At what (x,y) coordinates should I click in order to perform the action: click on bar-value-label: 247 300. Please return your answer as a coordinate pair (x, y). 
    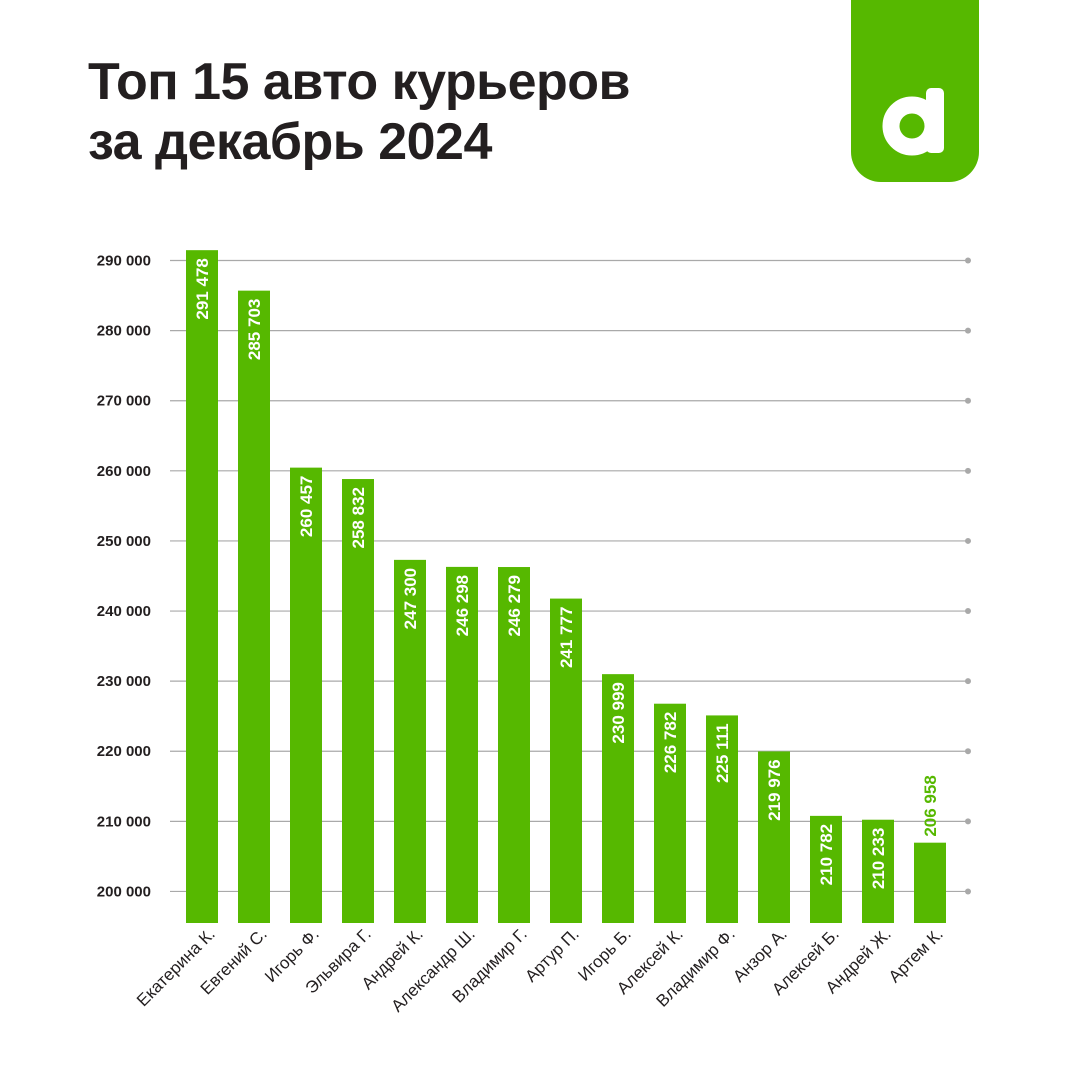
    Looking at the image, I should click on (410, 598).